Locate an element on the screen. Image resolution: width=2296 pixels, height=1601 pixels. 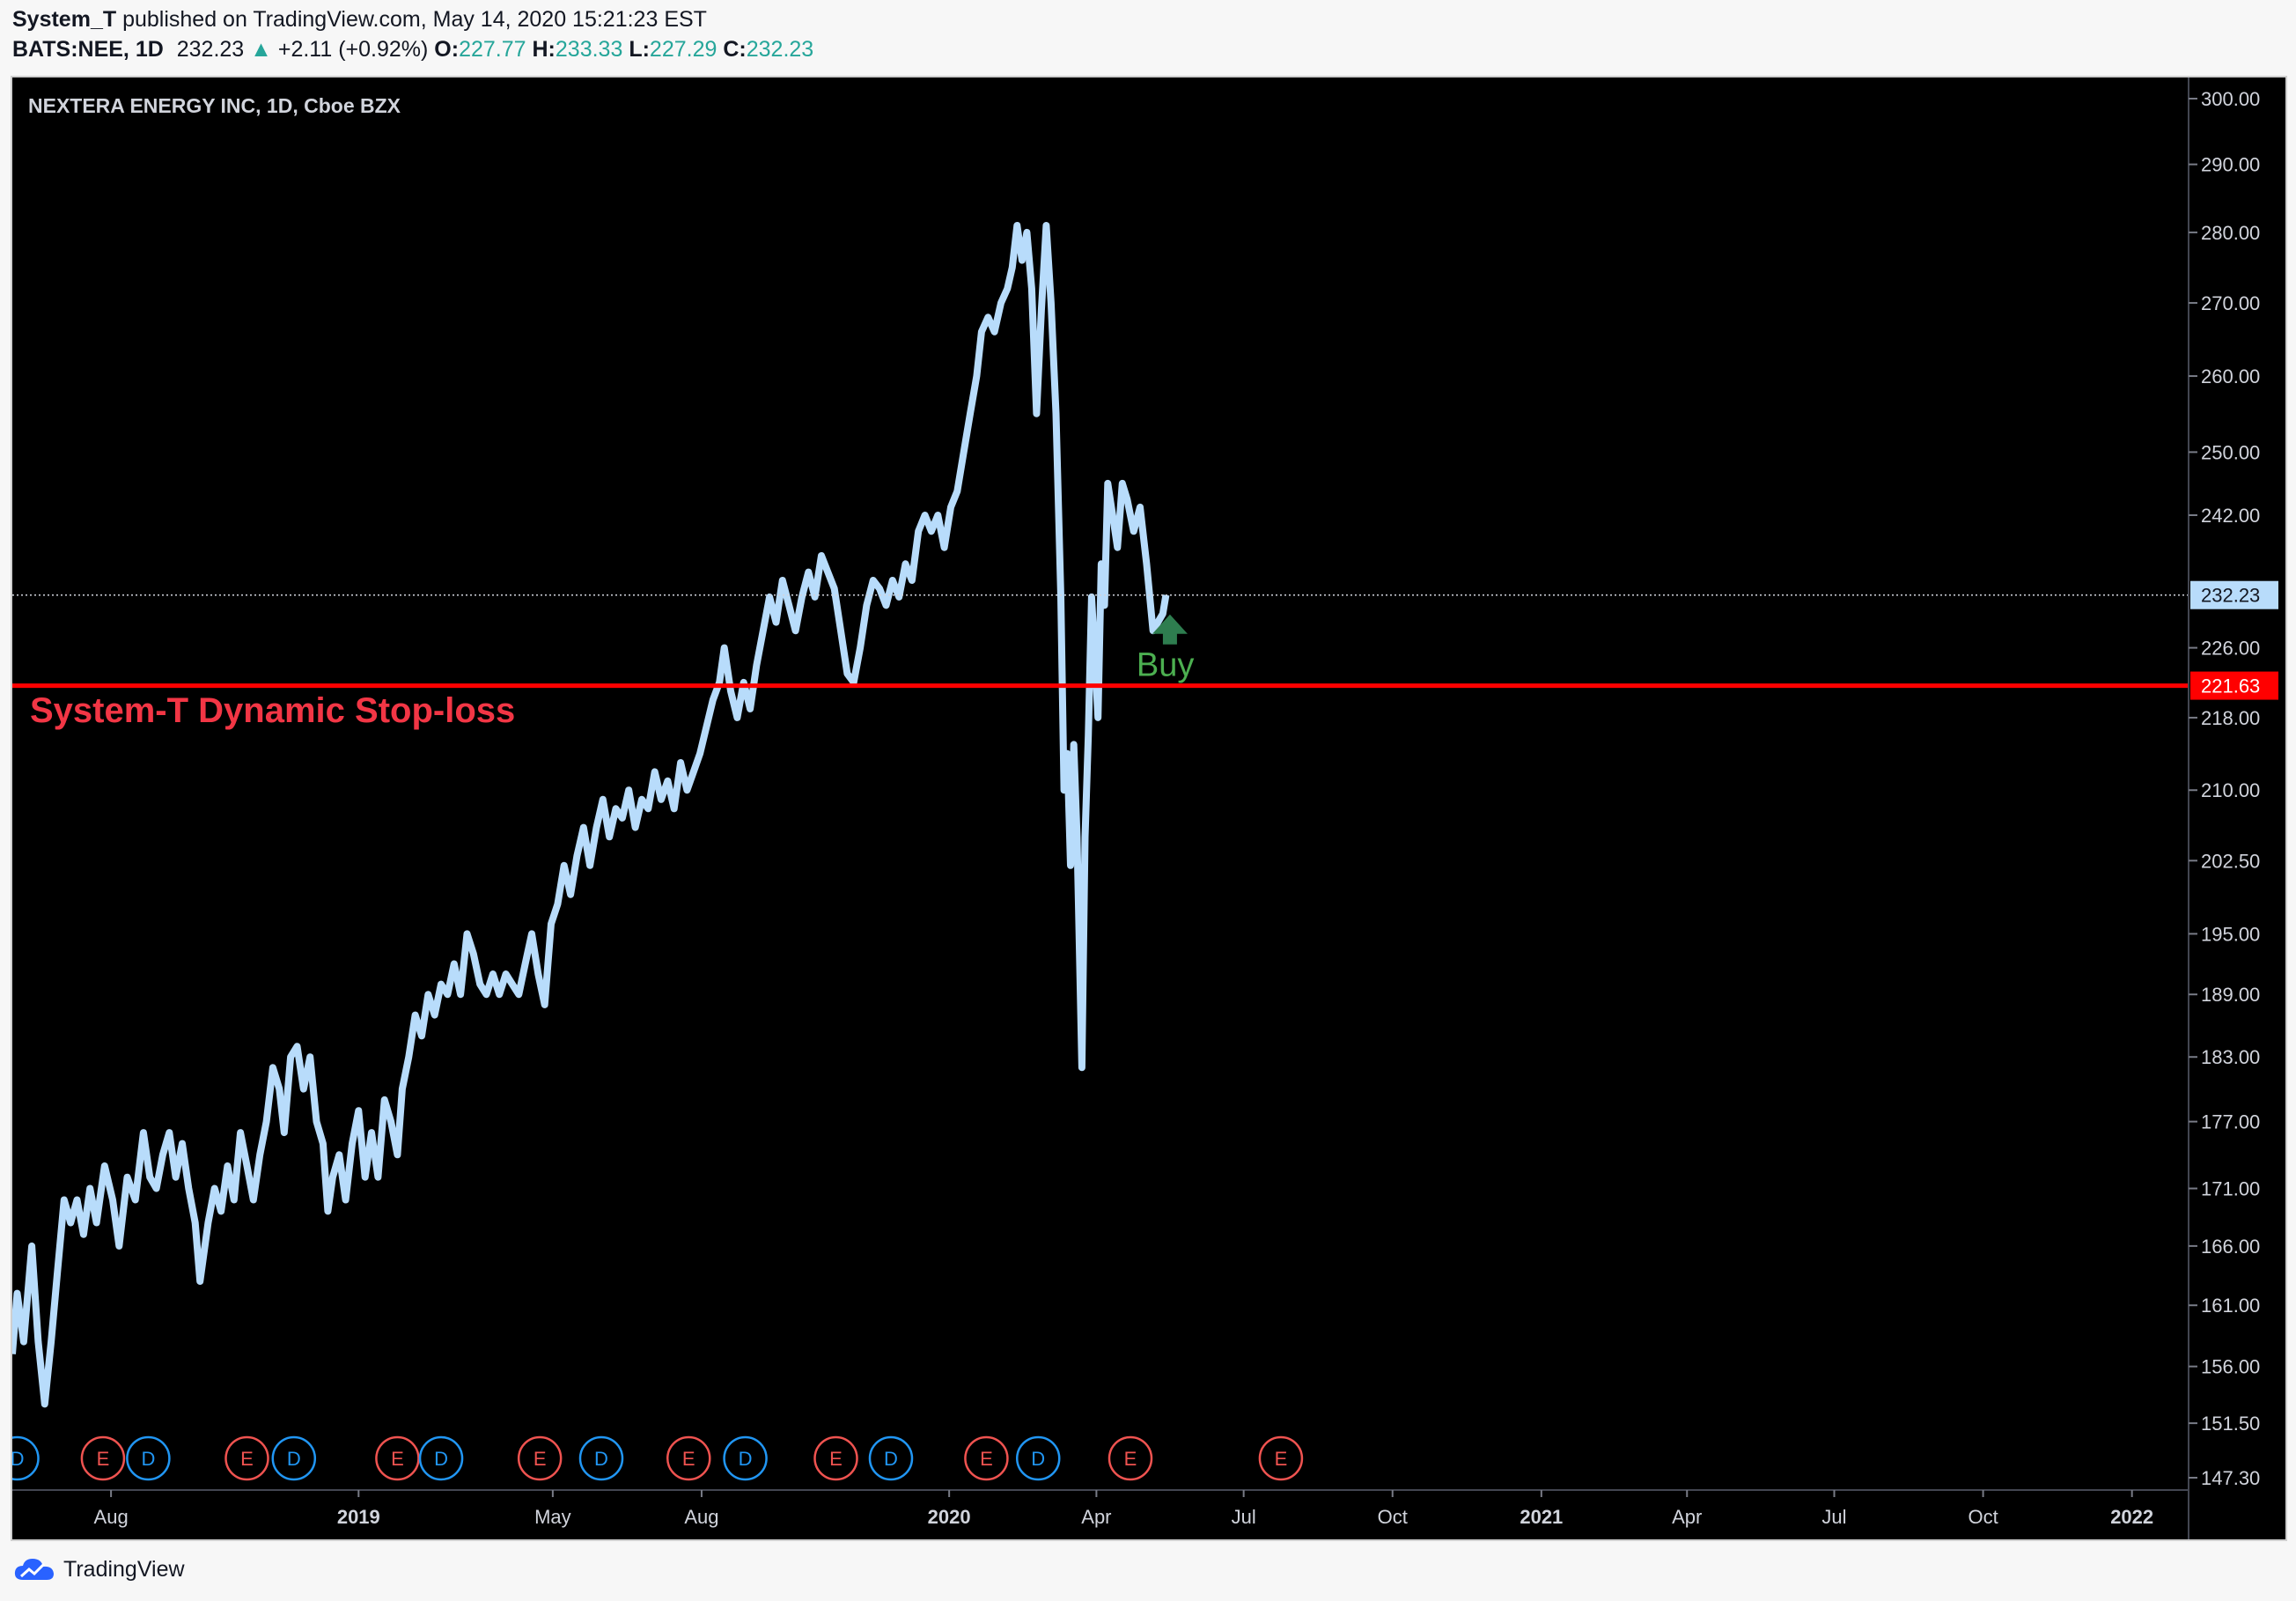
y-tick-label: 195.00 is located at coordinates (2230, 934).